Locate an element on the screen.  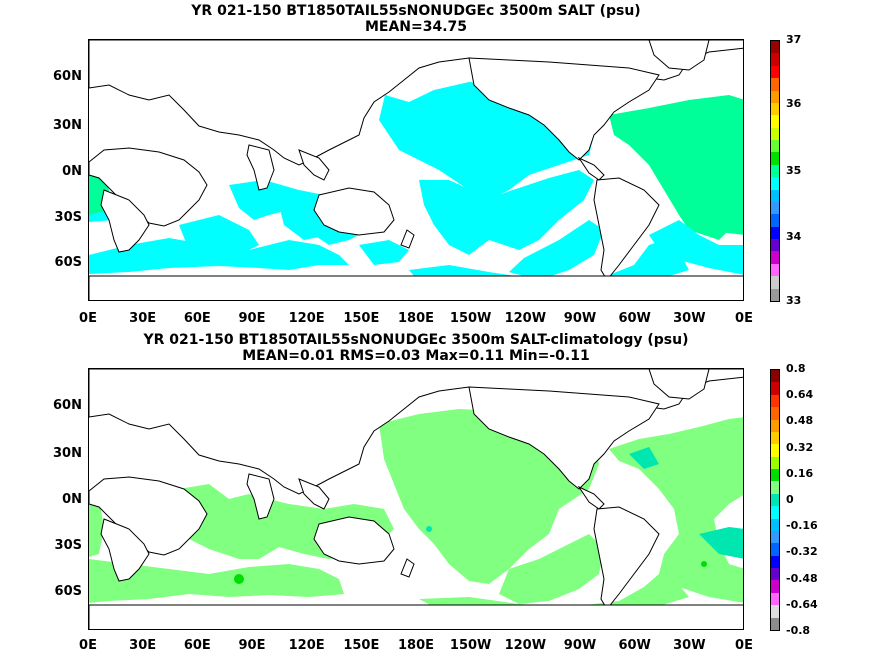
ytick2-30s: 30S is located at coordinates (68, 545).